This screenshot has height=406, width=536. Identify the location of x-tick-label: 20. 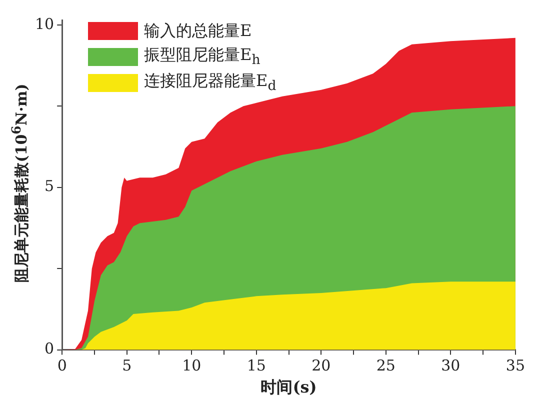
(321, 365).